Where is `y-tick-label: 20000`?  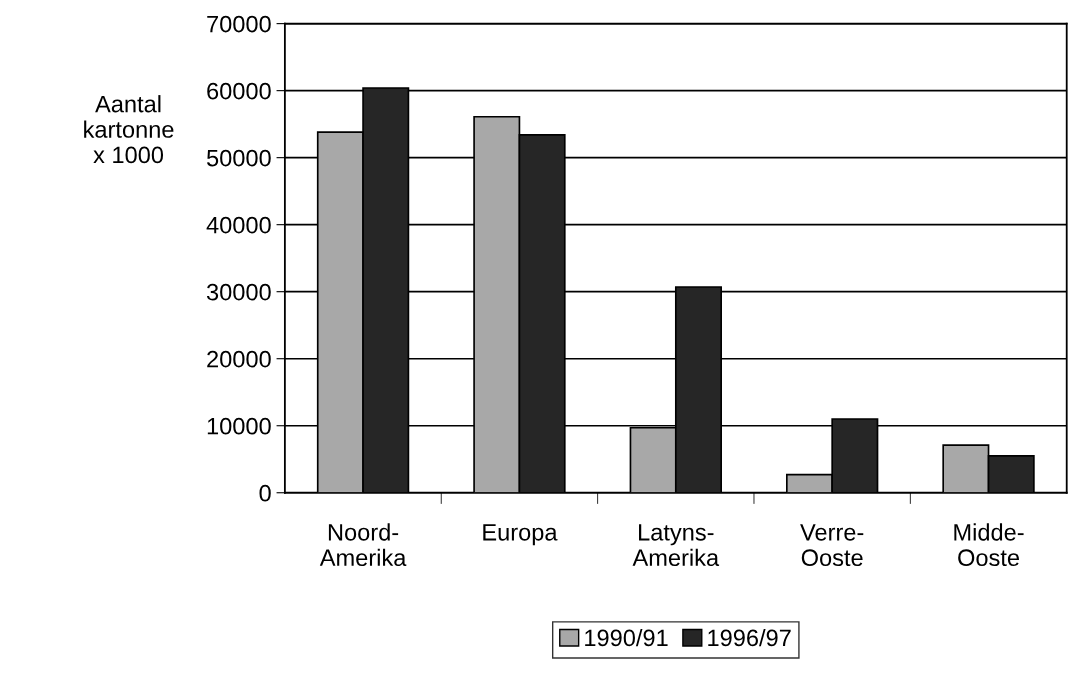
y-tick-label: 20000 is located at coordinates (239, 359).